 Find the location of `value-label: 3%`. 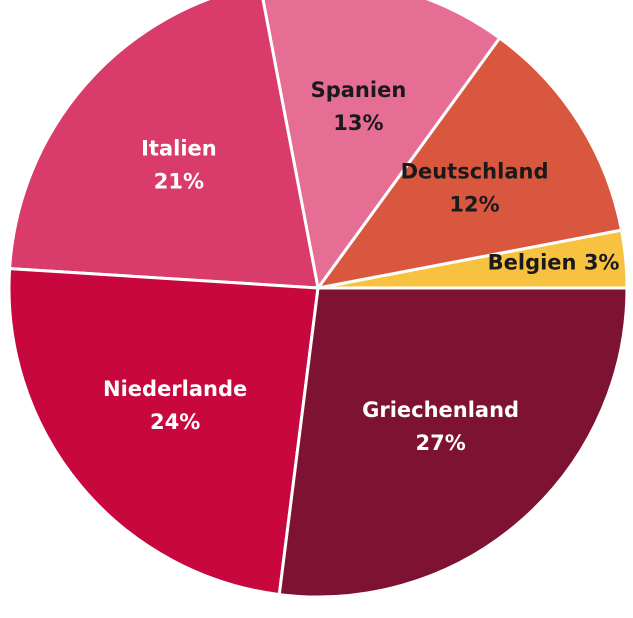

value-label: 3% is located at coordinates (602, 263).